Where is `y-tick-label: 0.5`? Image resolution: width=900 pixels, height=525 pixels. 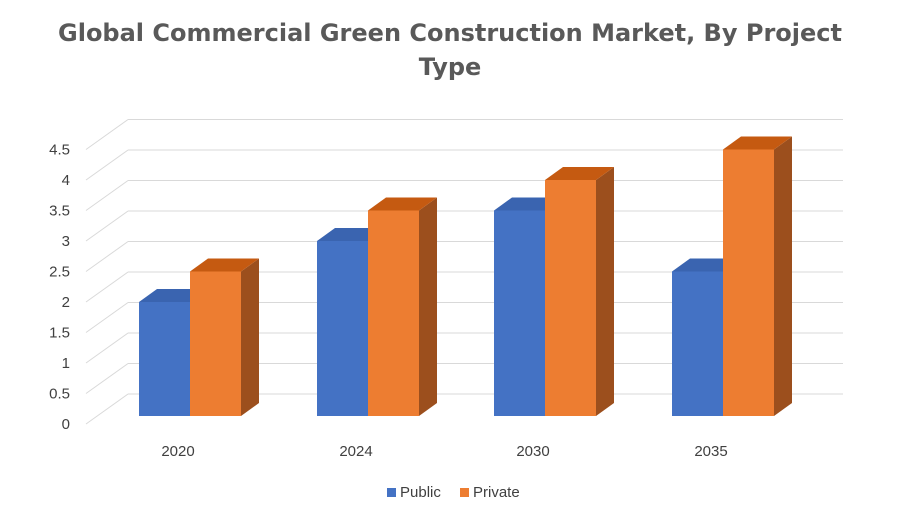
y-tick-label: 0.5 is located at coordinates (59, 394).